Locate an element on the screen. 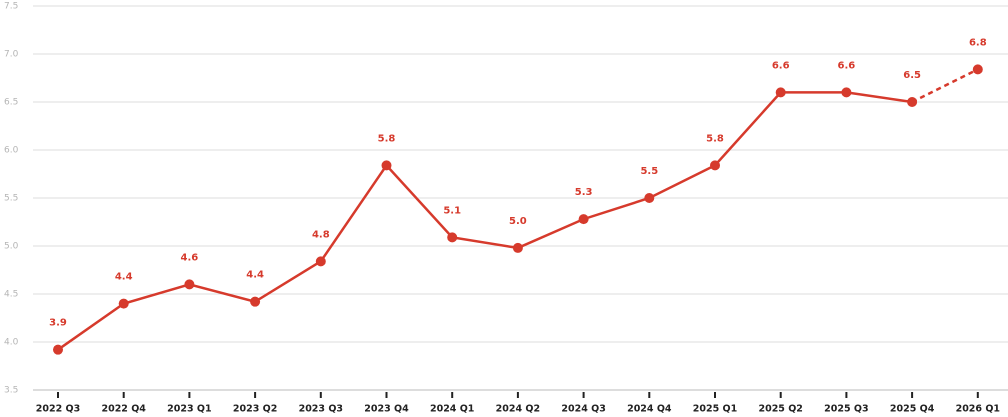 The image size is (1008, 417). y-tick-label: 3.5 is located at coordinates (11, 391).